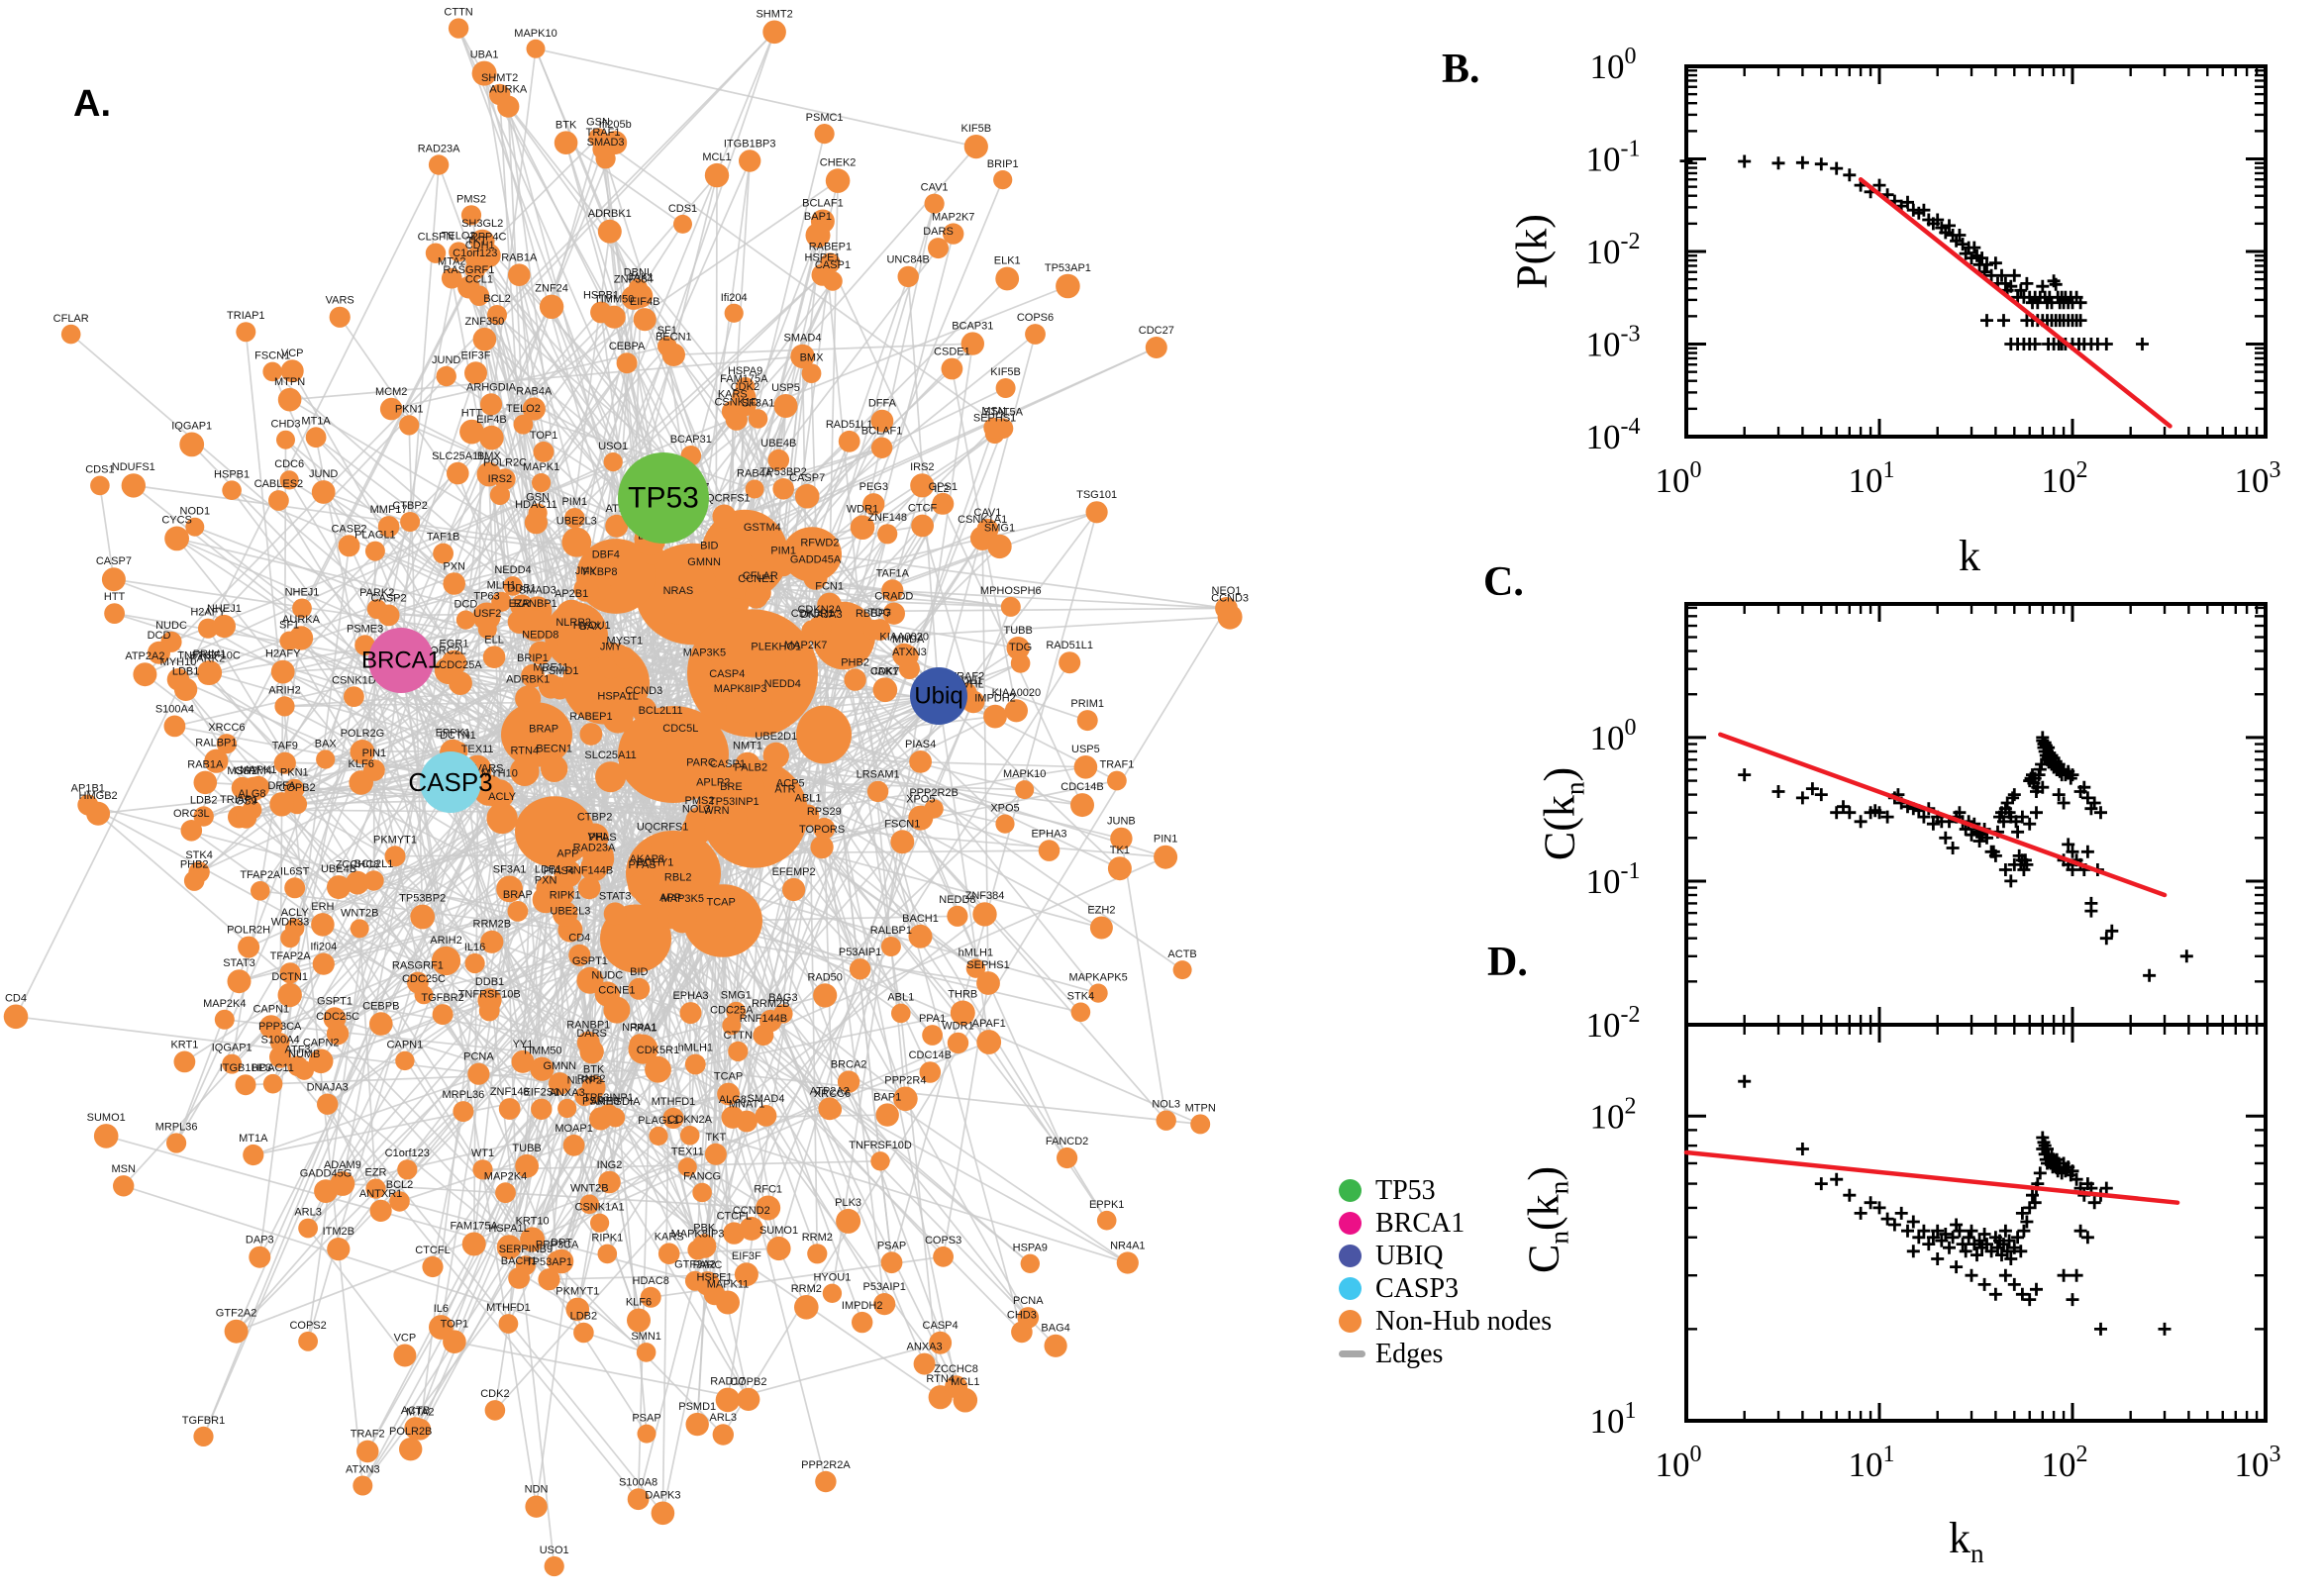 The height and width of the screenshot is (1596, 2323). What do you see at coordinates (1613, 435) in the screenshot?
I see `svg-text: 10⁻⁴` at bounding box center [1613, 435].